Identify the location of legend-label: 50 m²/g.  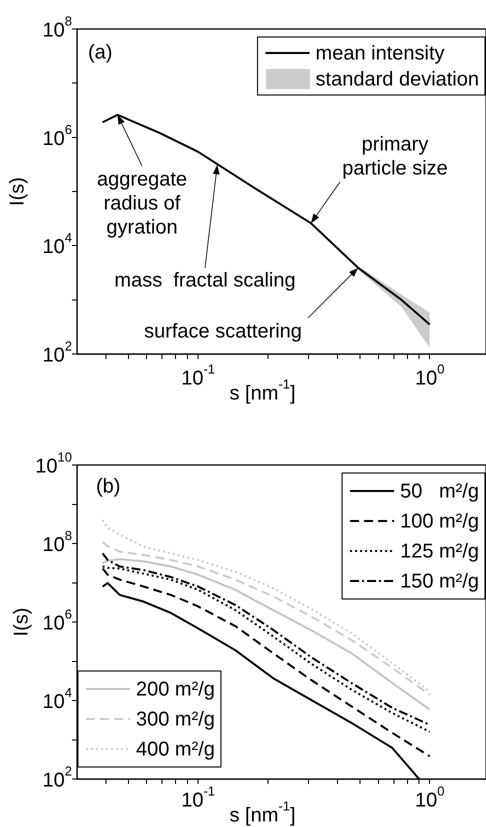
(439, 491).